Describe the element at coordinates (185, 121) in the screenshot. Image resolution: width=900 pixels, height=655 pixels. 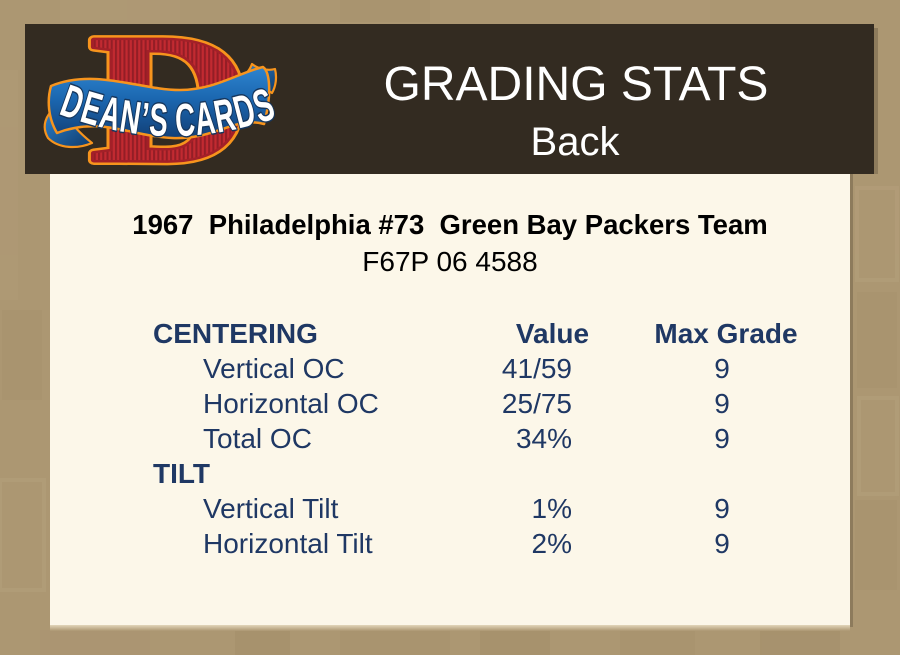
I see `svg-text: C` at that location.